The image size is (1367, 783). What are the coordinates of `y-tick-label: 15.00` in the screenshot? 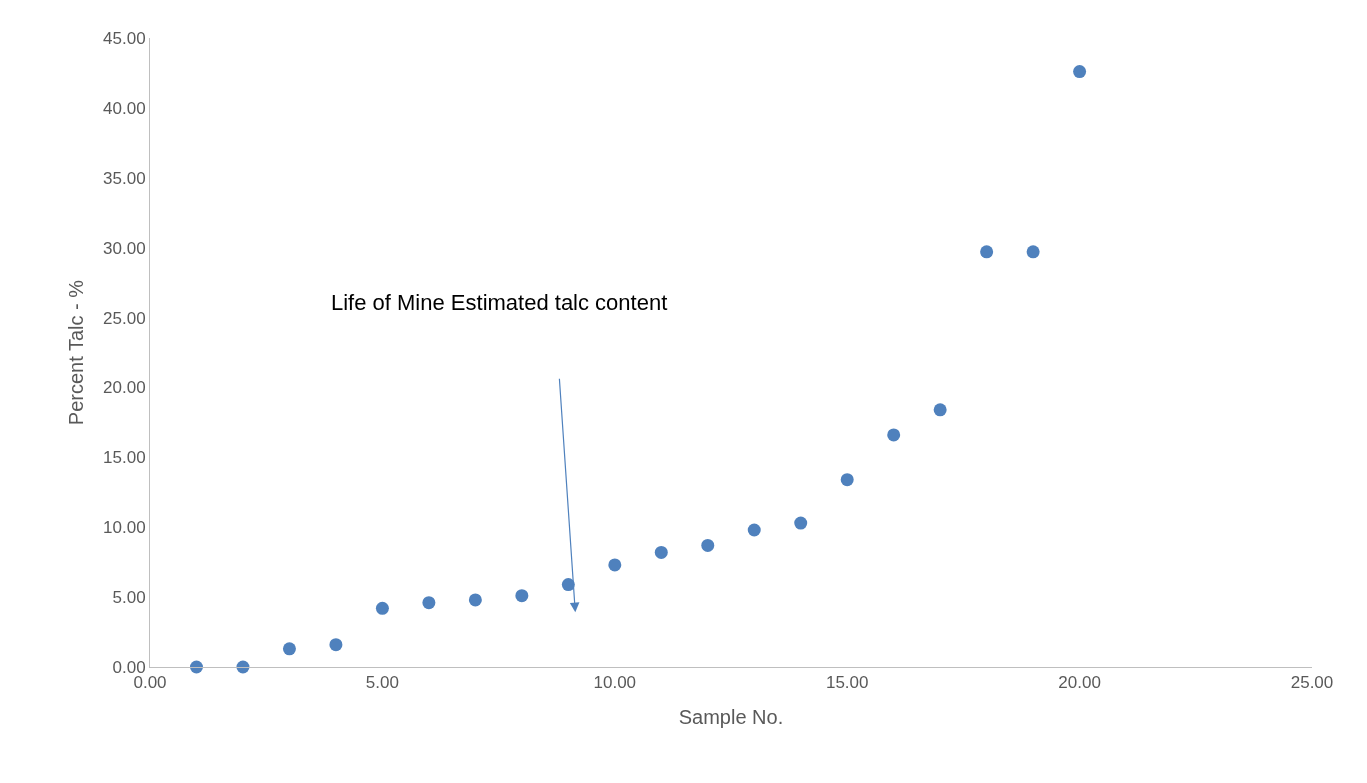 It's located at (124, 458).